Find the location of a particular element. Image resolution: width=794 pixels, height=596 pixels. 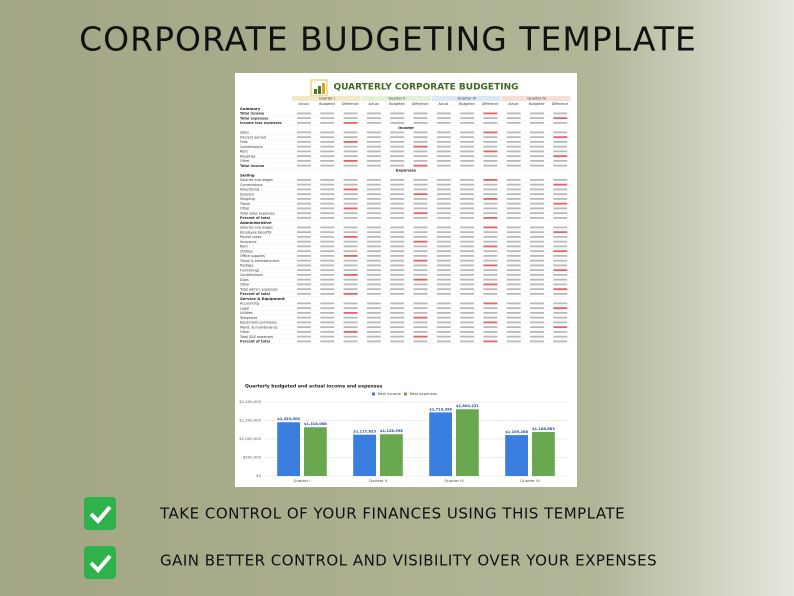

row-label: Total income is located at coordinates (252, 114).